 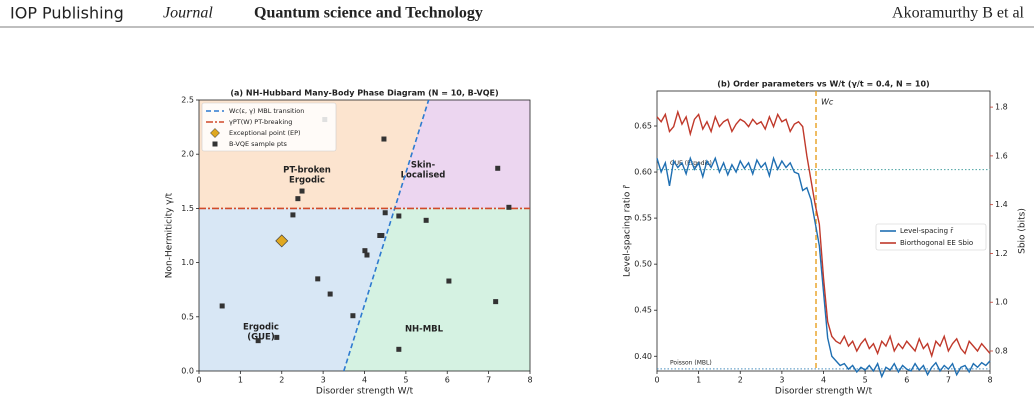 I want to click on y-tick-label: 1.5, so click(x=187, y=208).